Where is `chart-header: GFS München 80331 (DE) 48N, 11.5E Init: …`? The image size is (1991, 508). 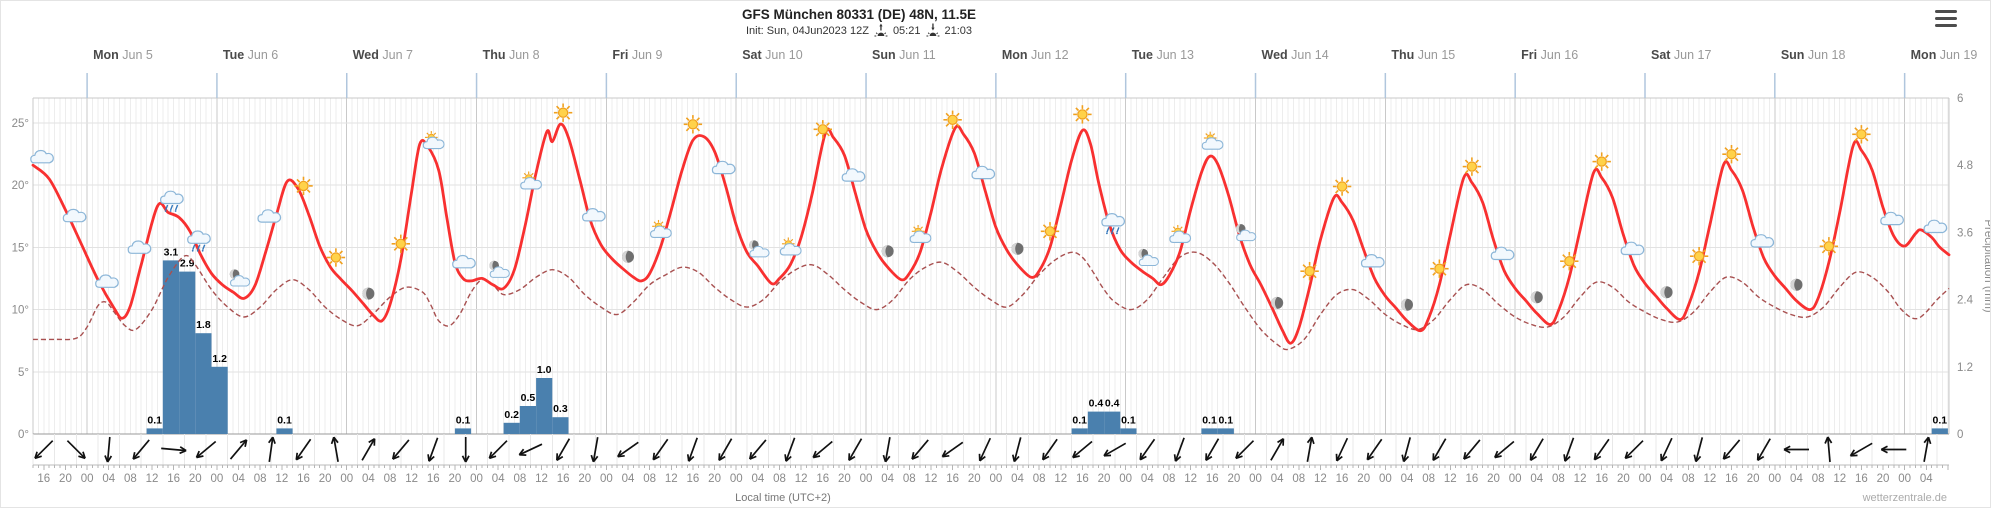
chart-header: GFS München 80331 (DE) 48N, 11.5E Init: … is located at coordinates (859, 22).